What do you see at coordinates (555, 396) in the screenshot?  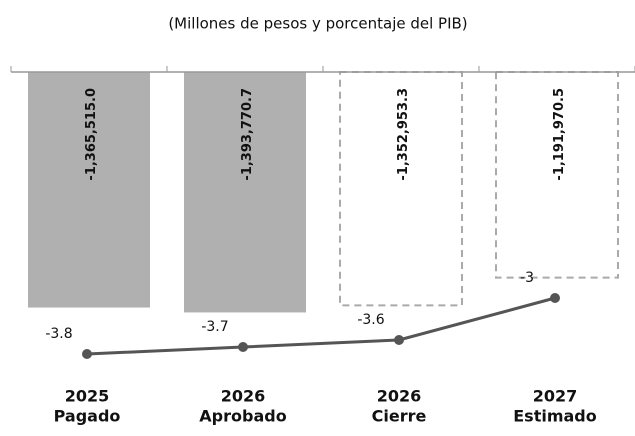 I see `x-tick-label: 2027` at bounding box center [555, 396].